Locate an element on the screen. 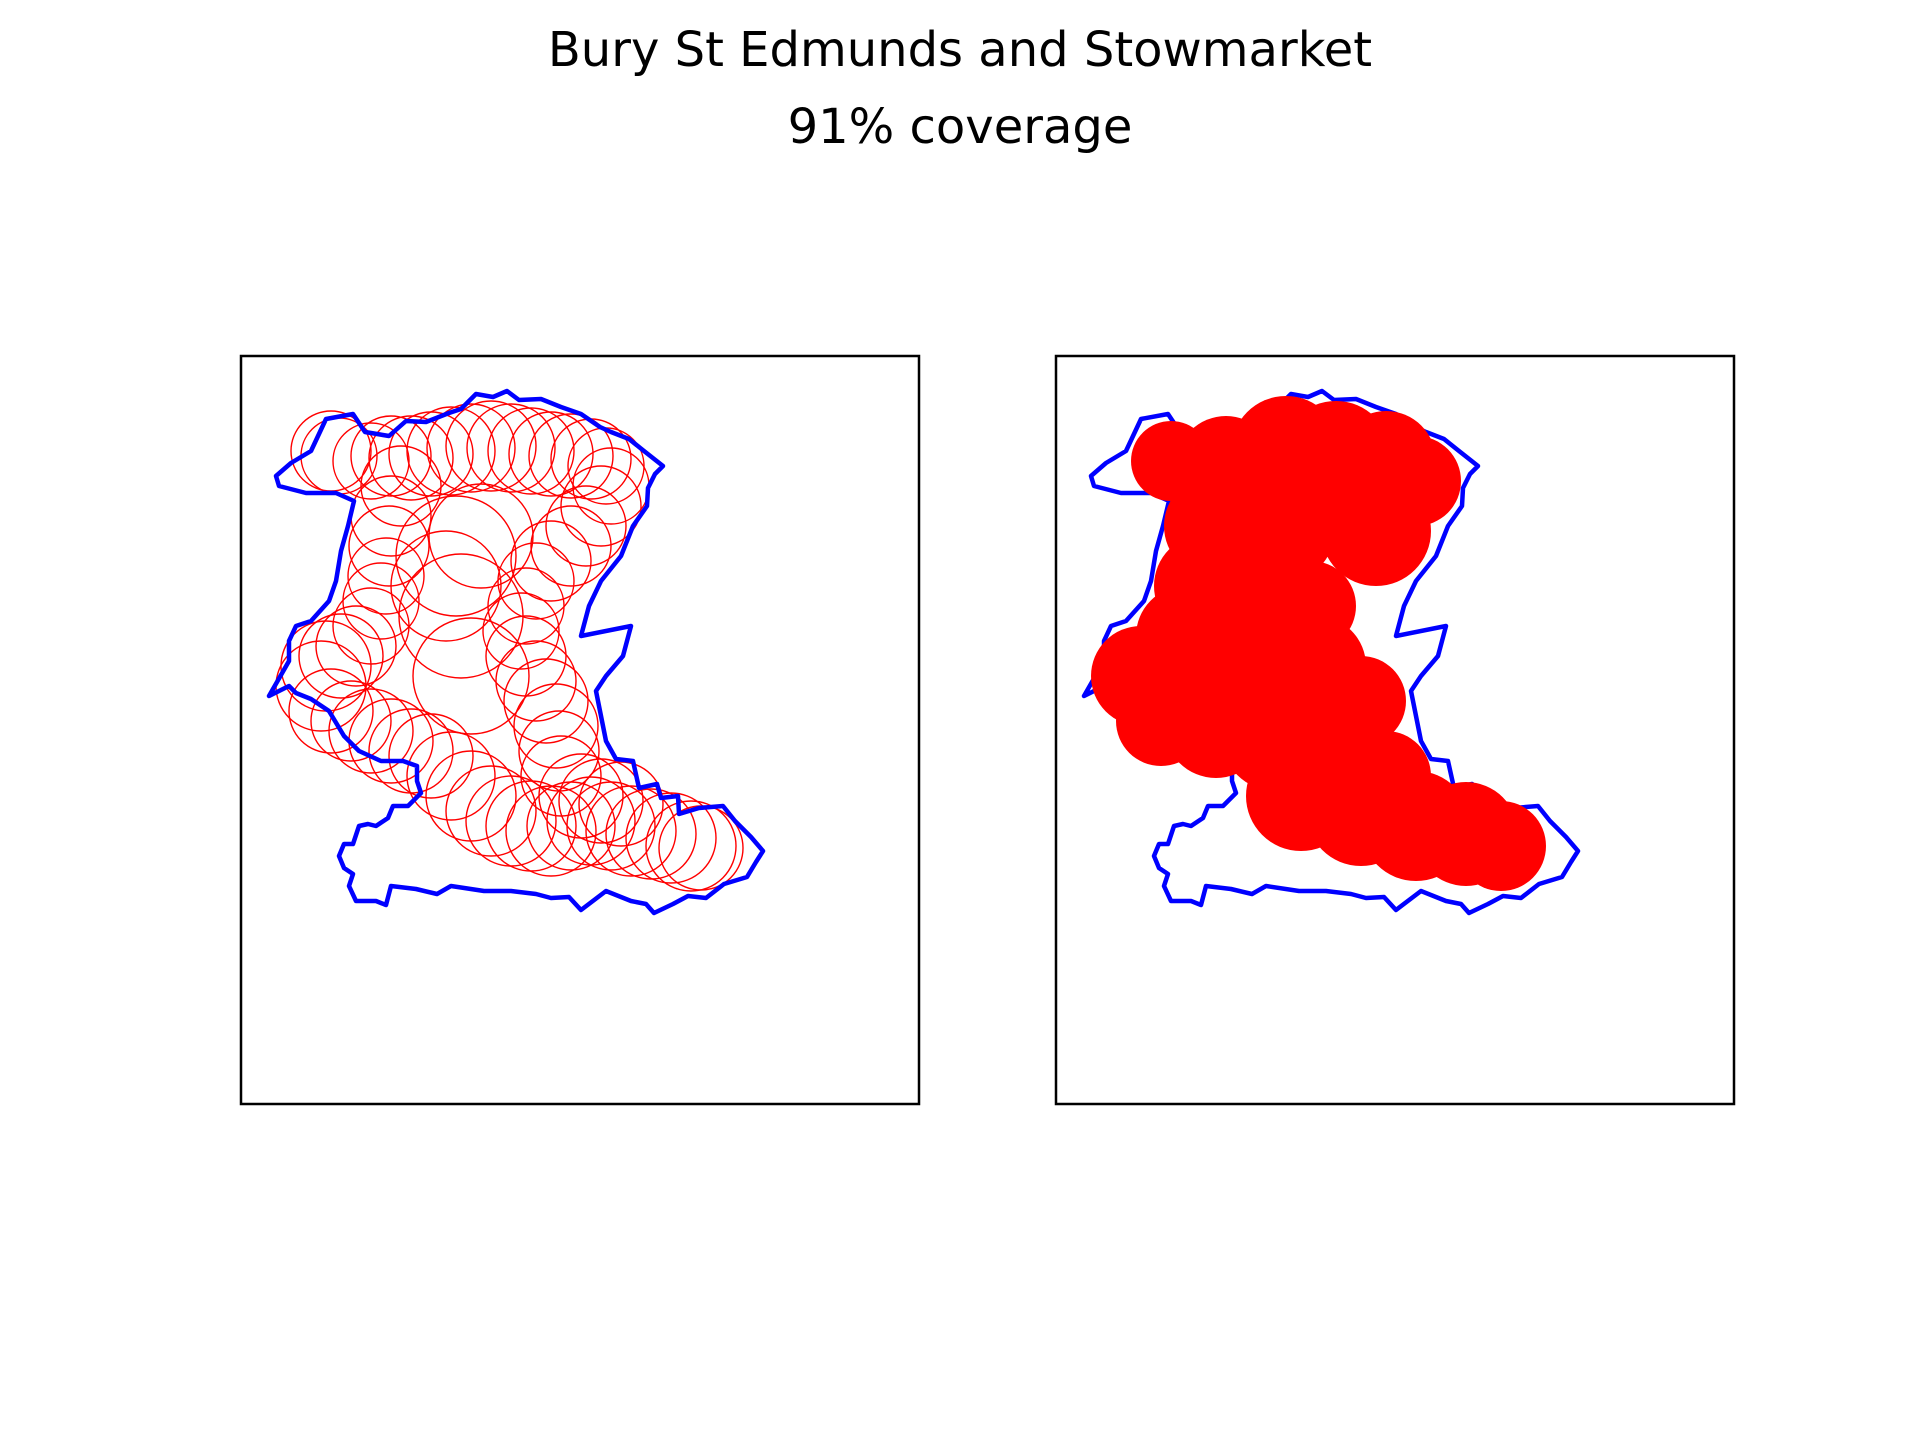  coverage-circle-outlines is located at coordinates (509, 646).